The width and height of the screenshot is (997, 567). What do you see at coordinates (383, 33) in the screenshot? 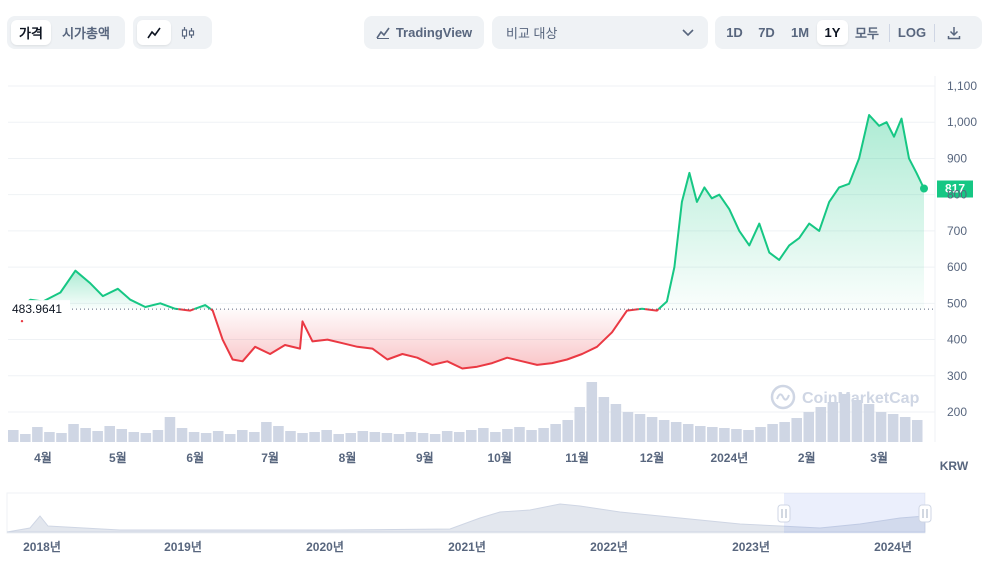
I see `tradingview-icon` at bounding box center [383, 33].